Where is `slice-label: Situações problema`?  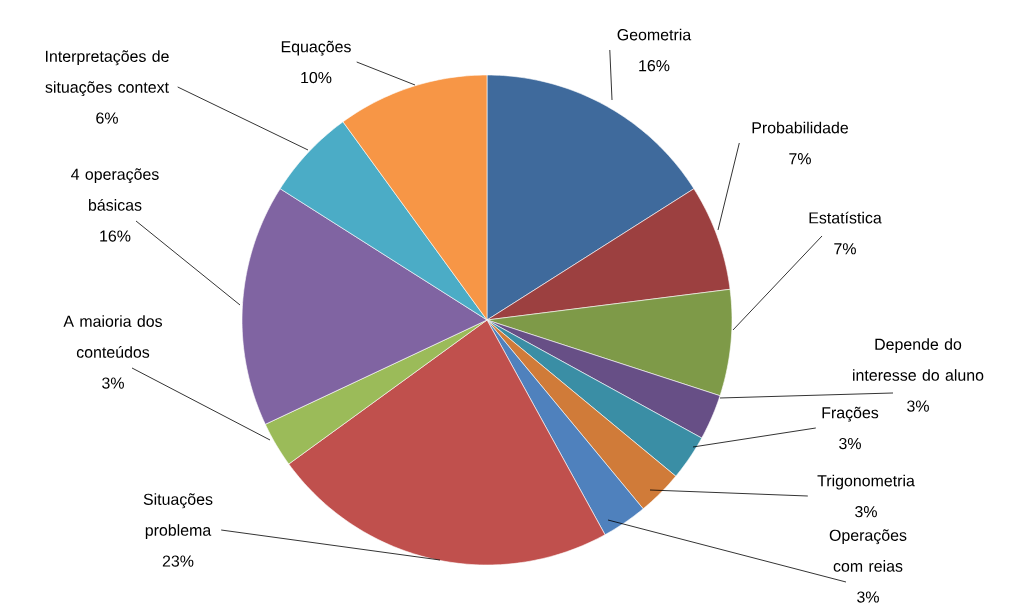 slice-label: Situações problema is located at coordinates (178, 516).